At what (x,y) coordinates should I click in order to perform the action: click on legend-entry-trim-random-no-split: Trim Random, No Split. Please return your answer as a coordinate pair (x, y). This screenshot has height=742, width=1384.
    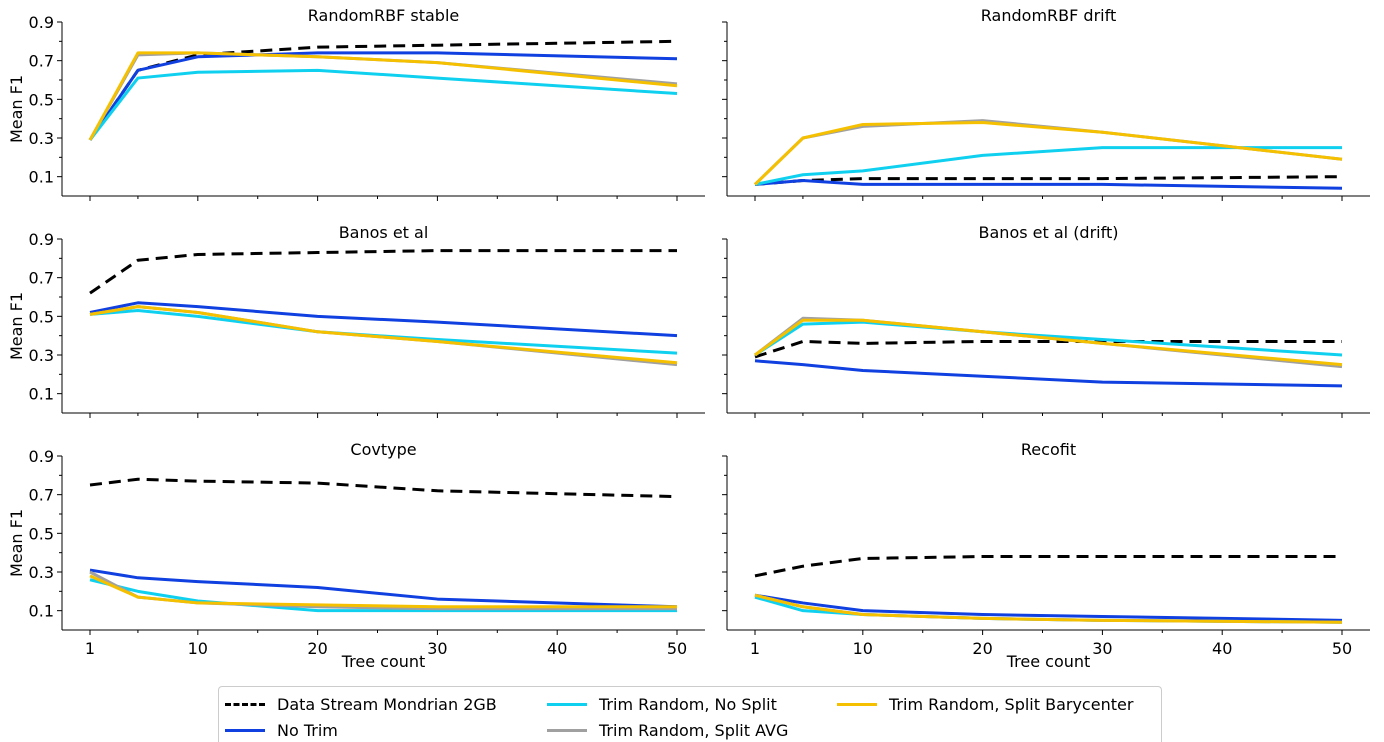
    Looking at the image, I should click on (662, 704).